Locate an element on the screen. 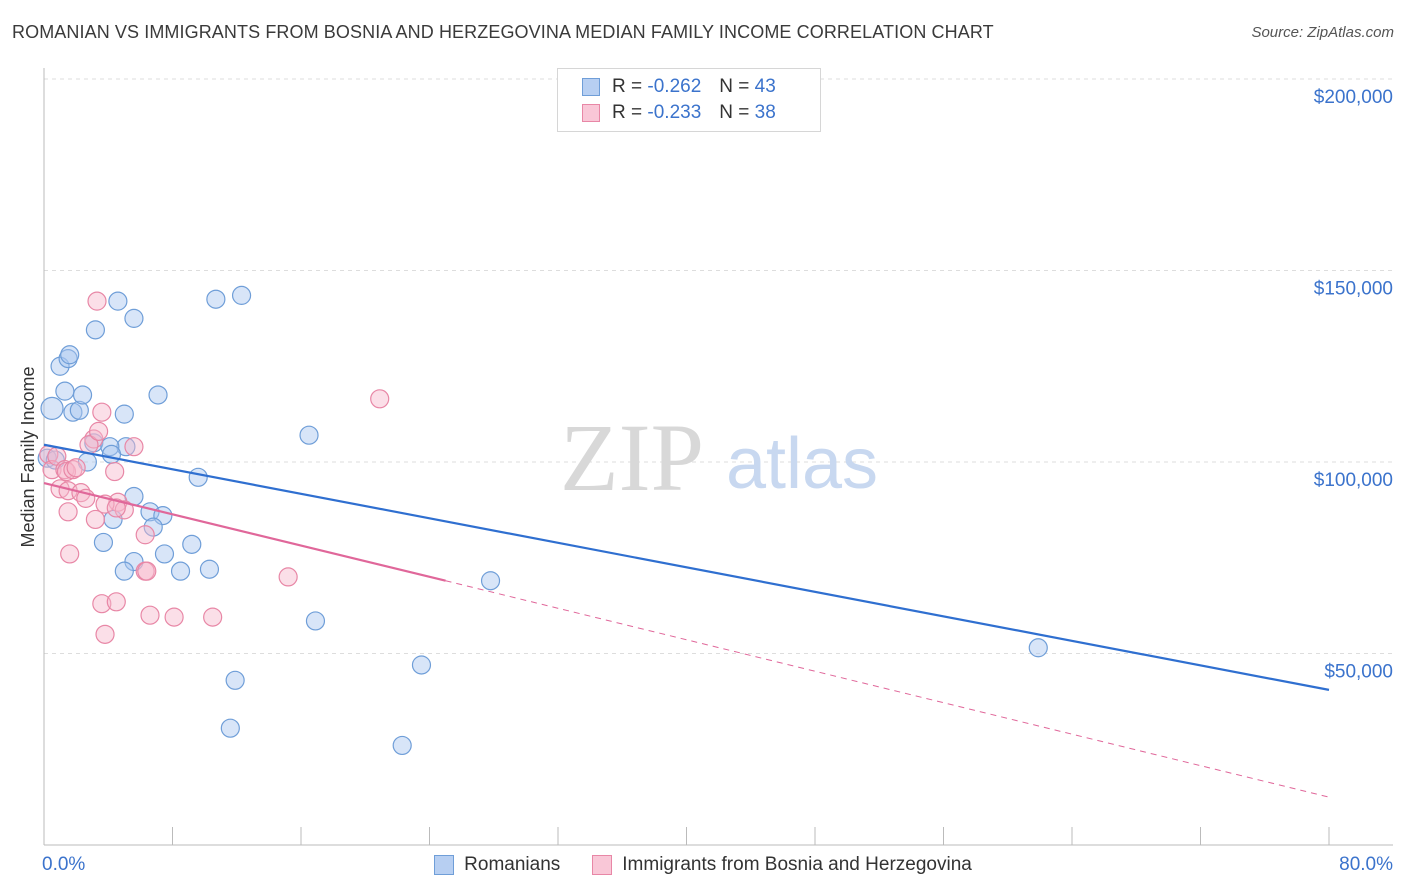  x-tick-labels: 0.0% 80.0% is located at coordinates (717, 864).